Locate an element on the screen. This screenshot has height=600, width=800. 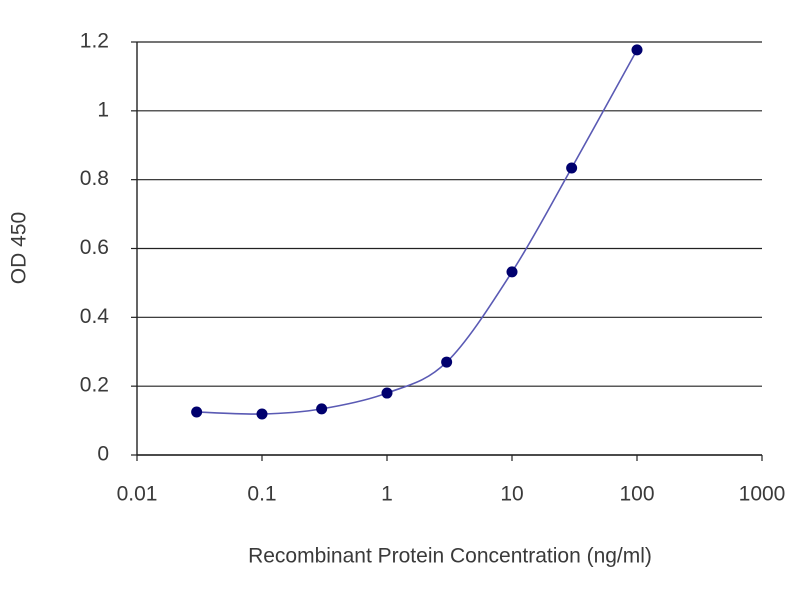
y-axis-label: OD 450 is located at coordinates (19, 248).